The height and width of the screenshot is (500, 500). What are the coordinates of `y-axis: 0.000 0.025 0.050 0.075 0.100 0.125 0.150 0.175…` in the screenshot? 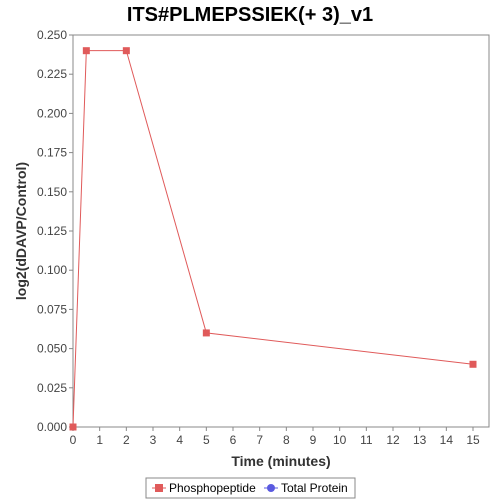 It's located at (55, 231).